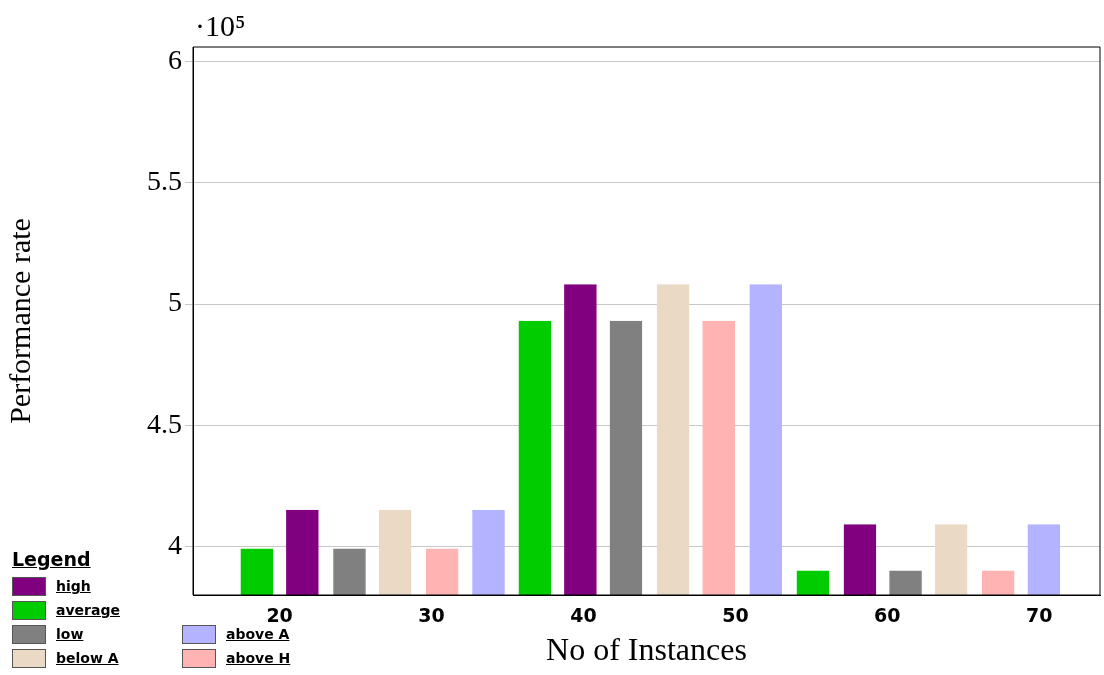  What do you see at coordinates (735, 615) in the screenshot?
I see `x-tick-label: 50` at bounding box center [735, 615].